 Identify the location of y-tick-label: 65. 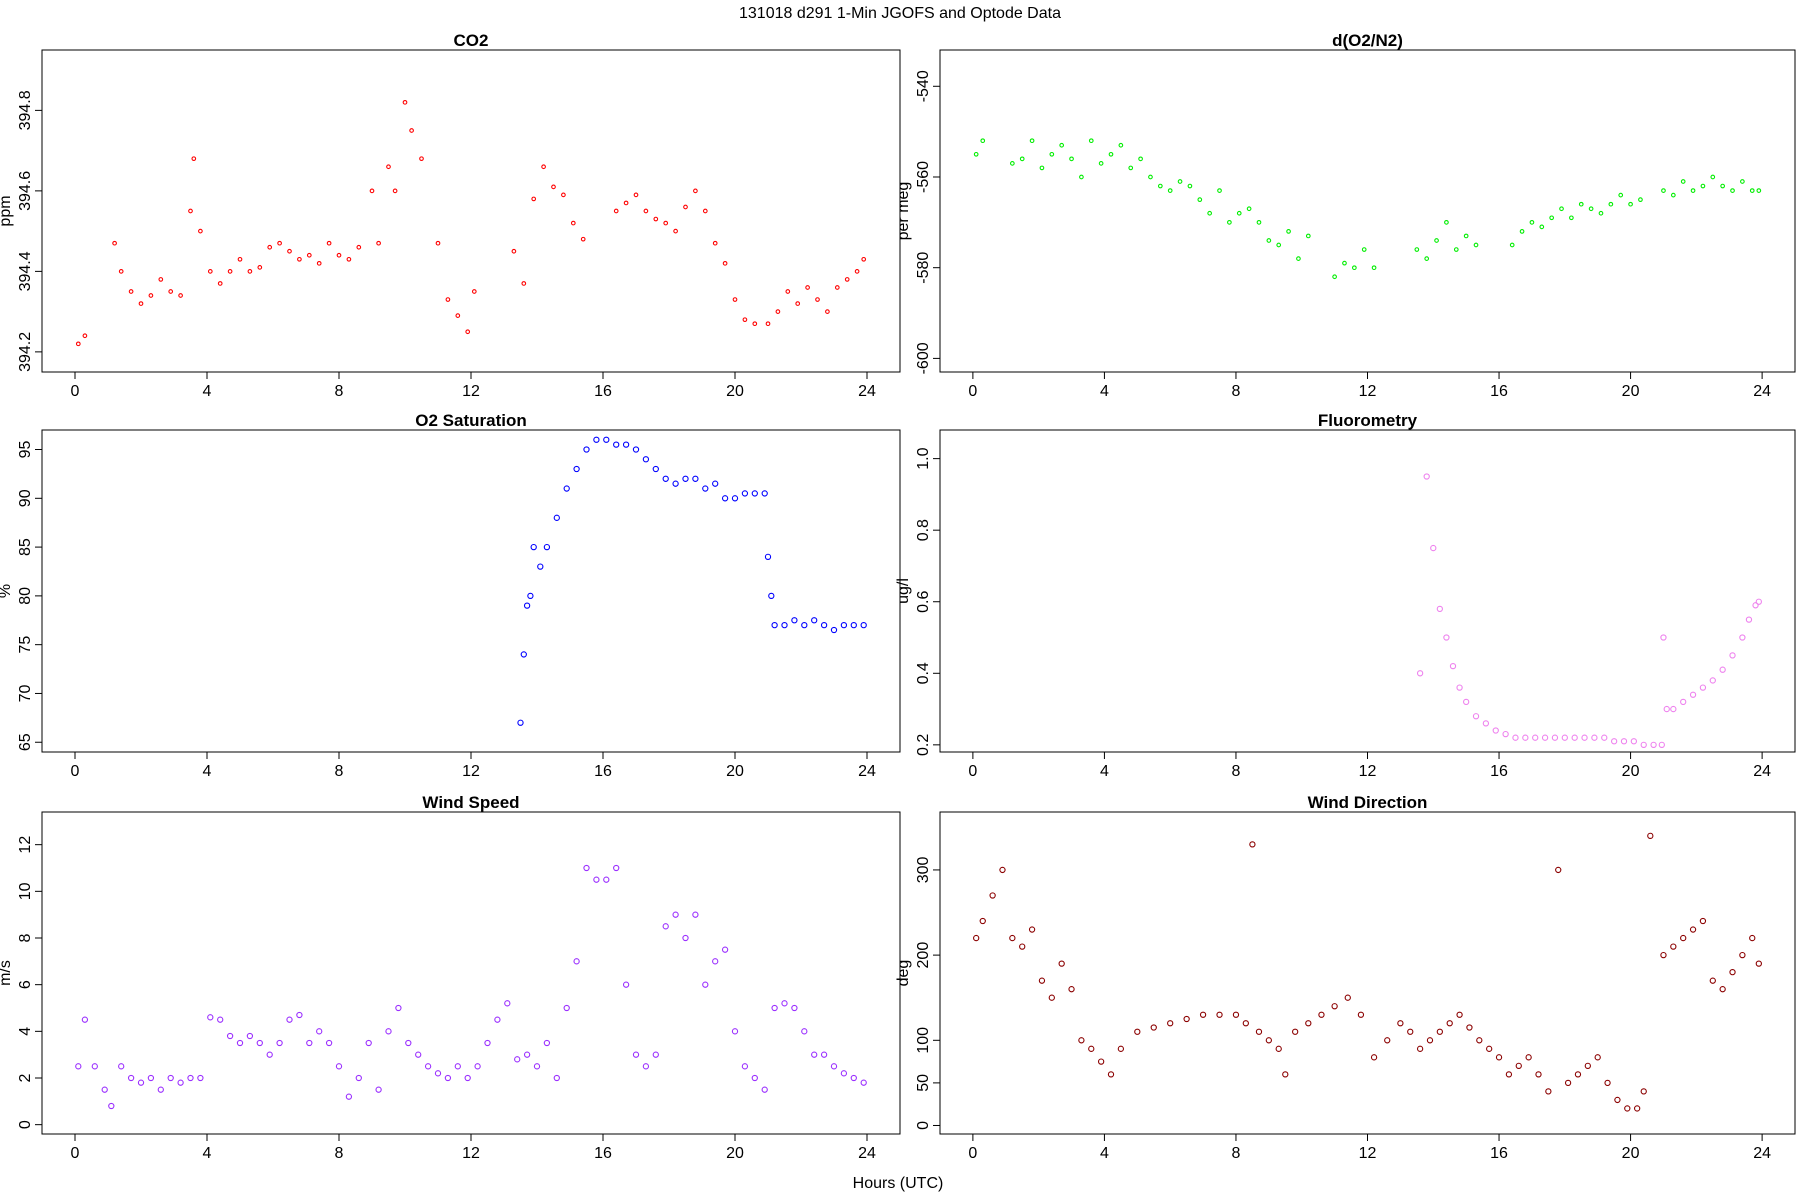
(25, 742).